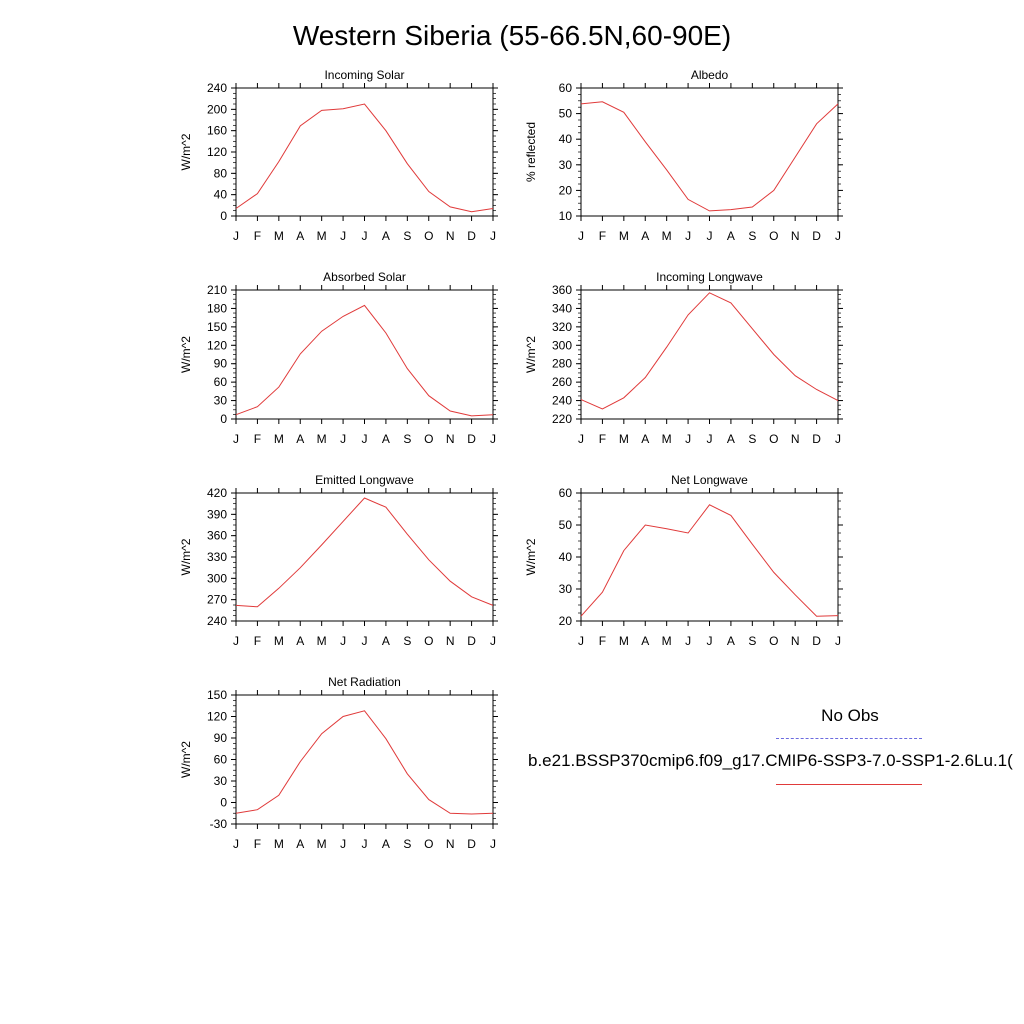 This screenshot has width=1024, height=1024. I want to click on panel-title: Emitted Longwave, so click(364, 480).